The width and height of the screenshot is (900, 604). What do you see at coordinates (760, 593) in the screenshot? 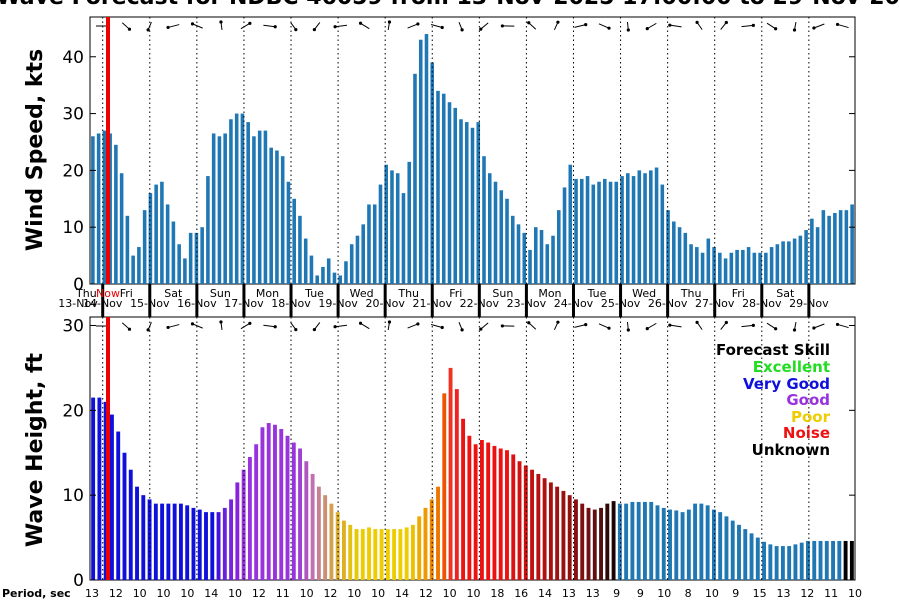
I see `period-value: 15` at bounding box center [760, 593].